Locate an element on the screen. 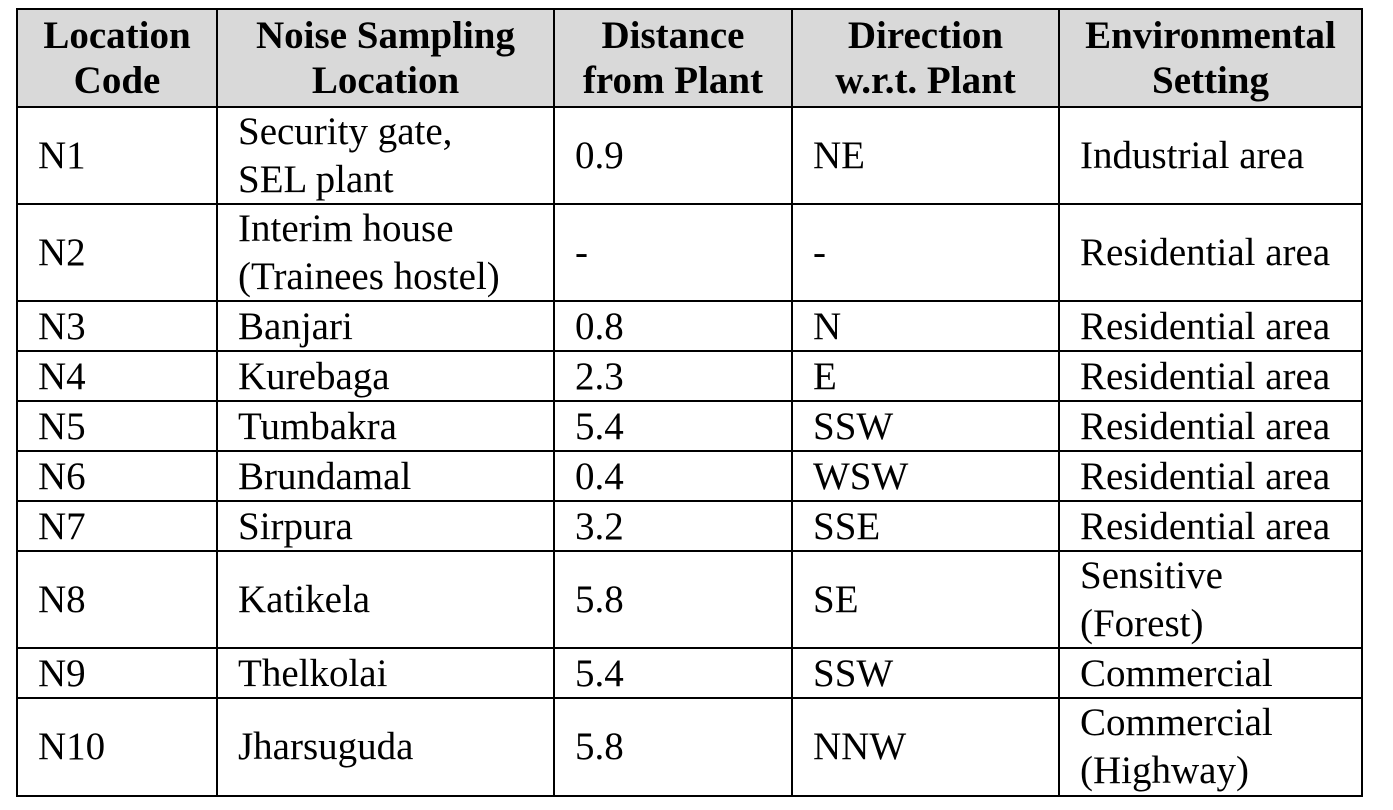 This screenshot has height=810, width=1393. cell-location-code: N8 is located at coordinates (117, 600).